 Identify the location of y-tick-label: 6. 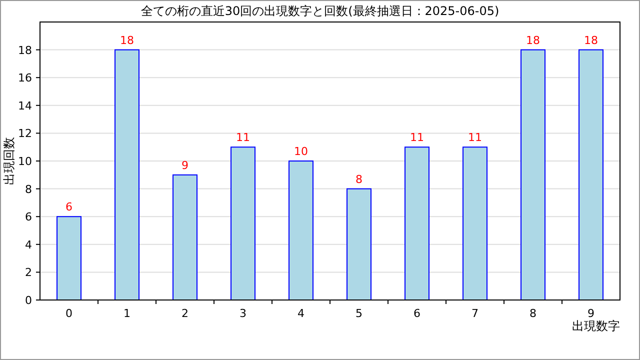
(28, 217).